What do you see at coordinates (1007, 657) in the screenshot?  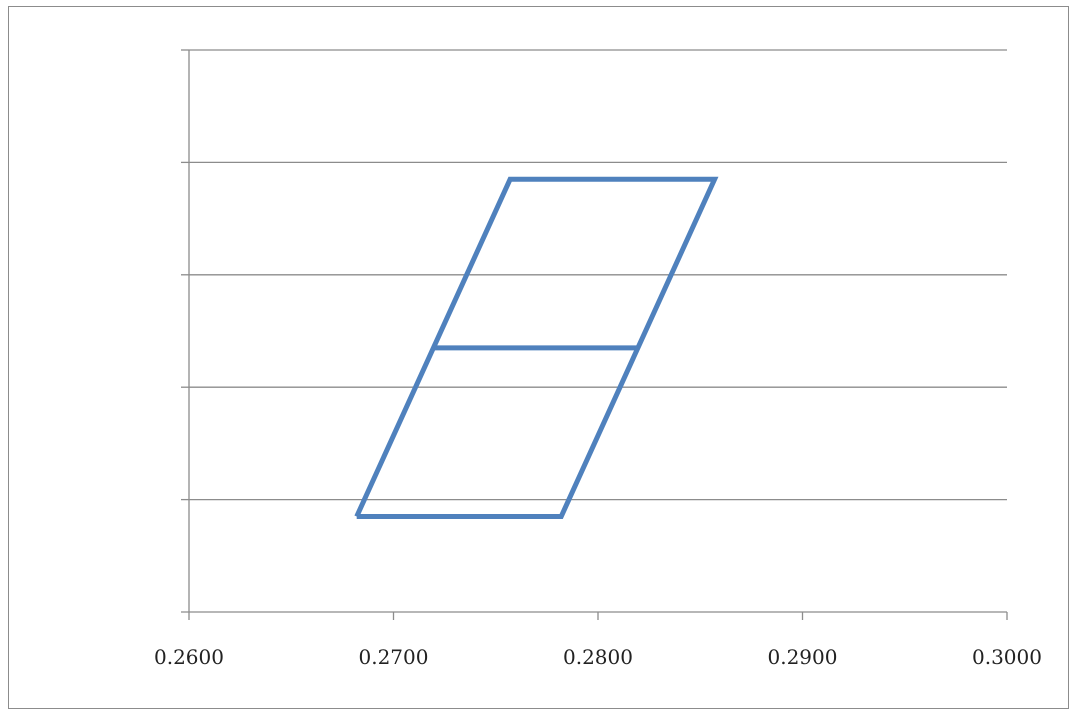 I see `x-tick-label-5: 0.3000` at bounding box center [1007, 657].